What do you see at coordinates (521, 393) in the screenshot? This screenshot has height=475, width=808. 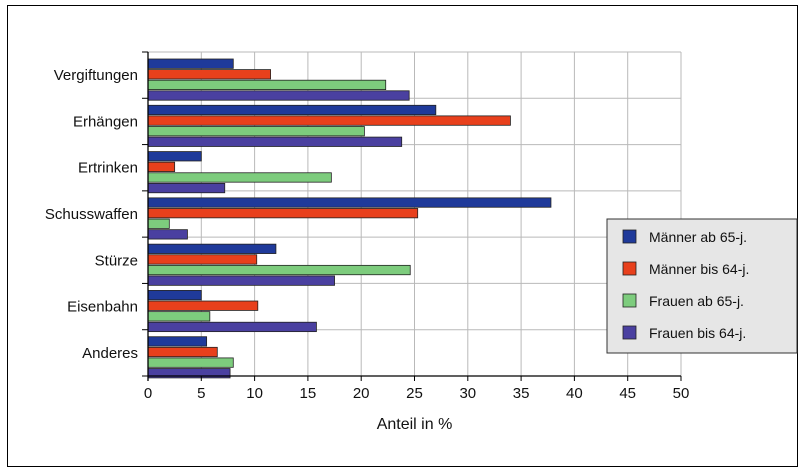 I see `x-tick-label: 35` at bounding box center [521, 393].